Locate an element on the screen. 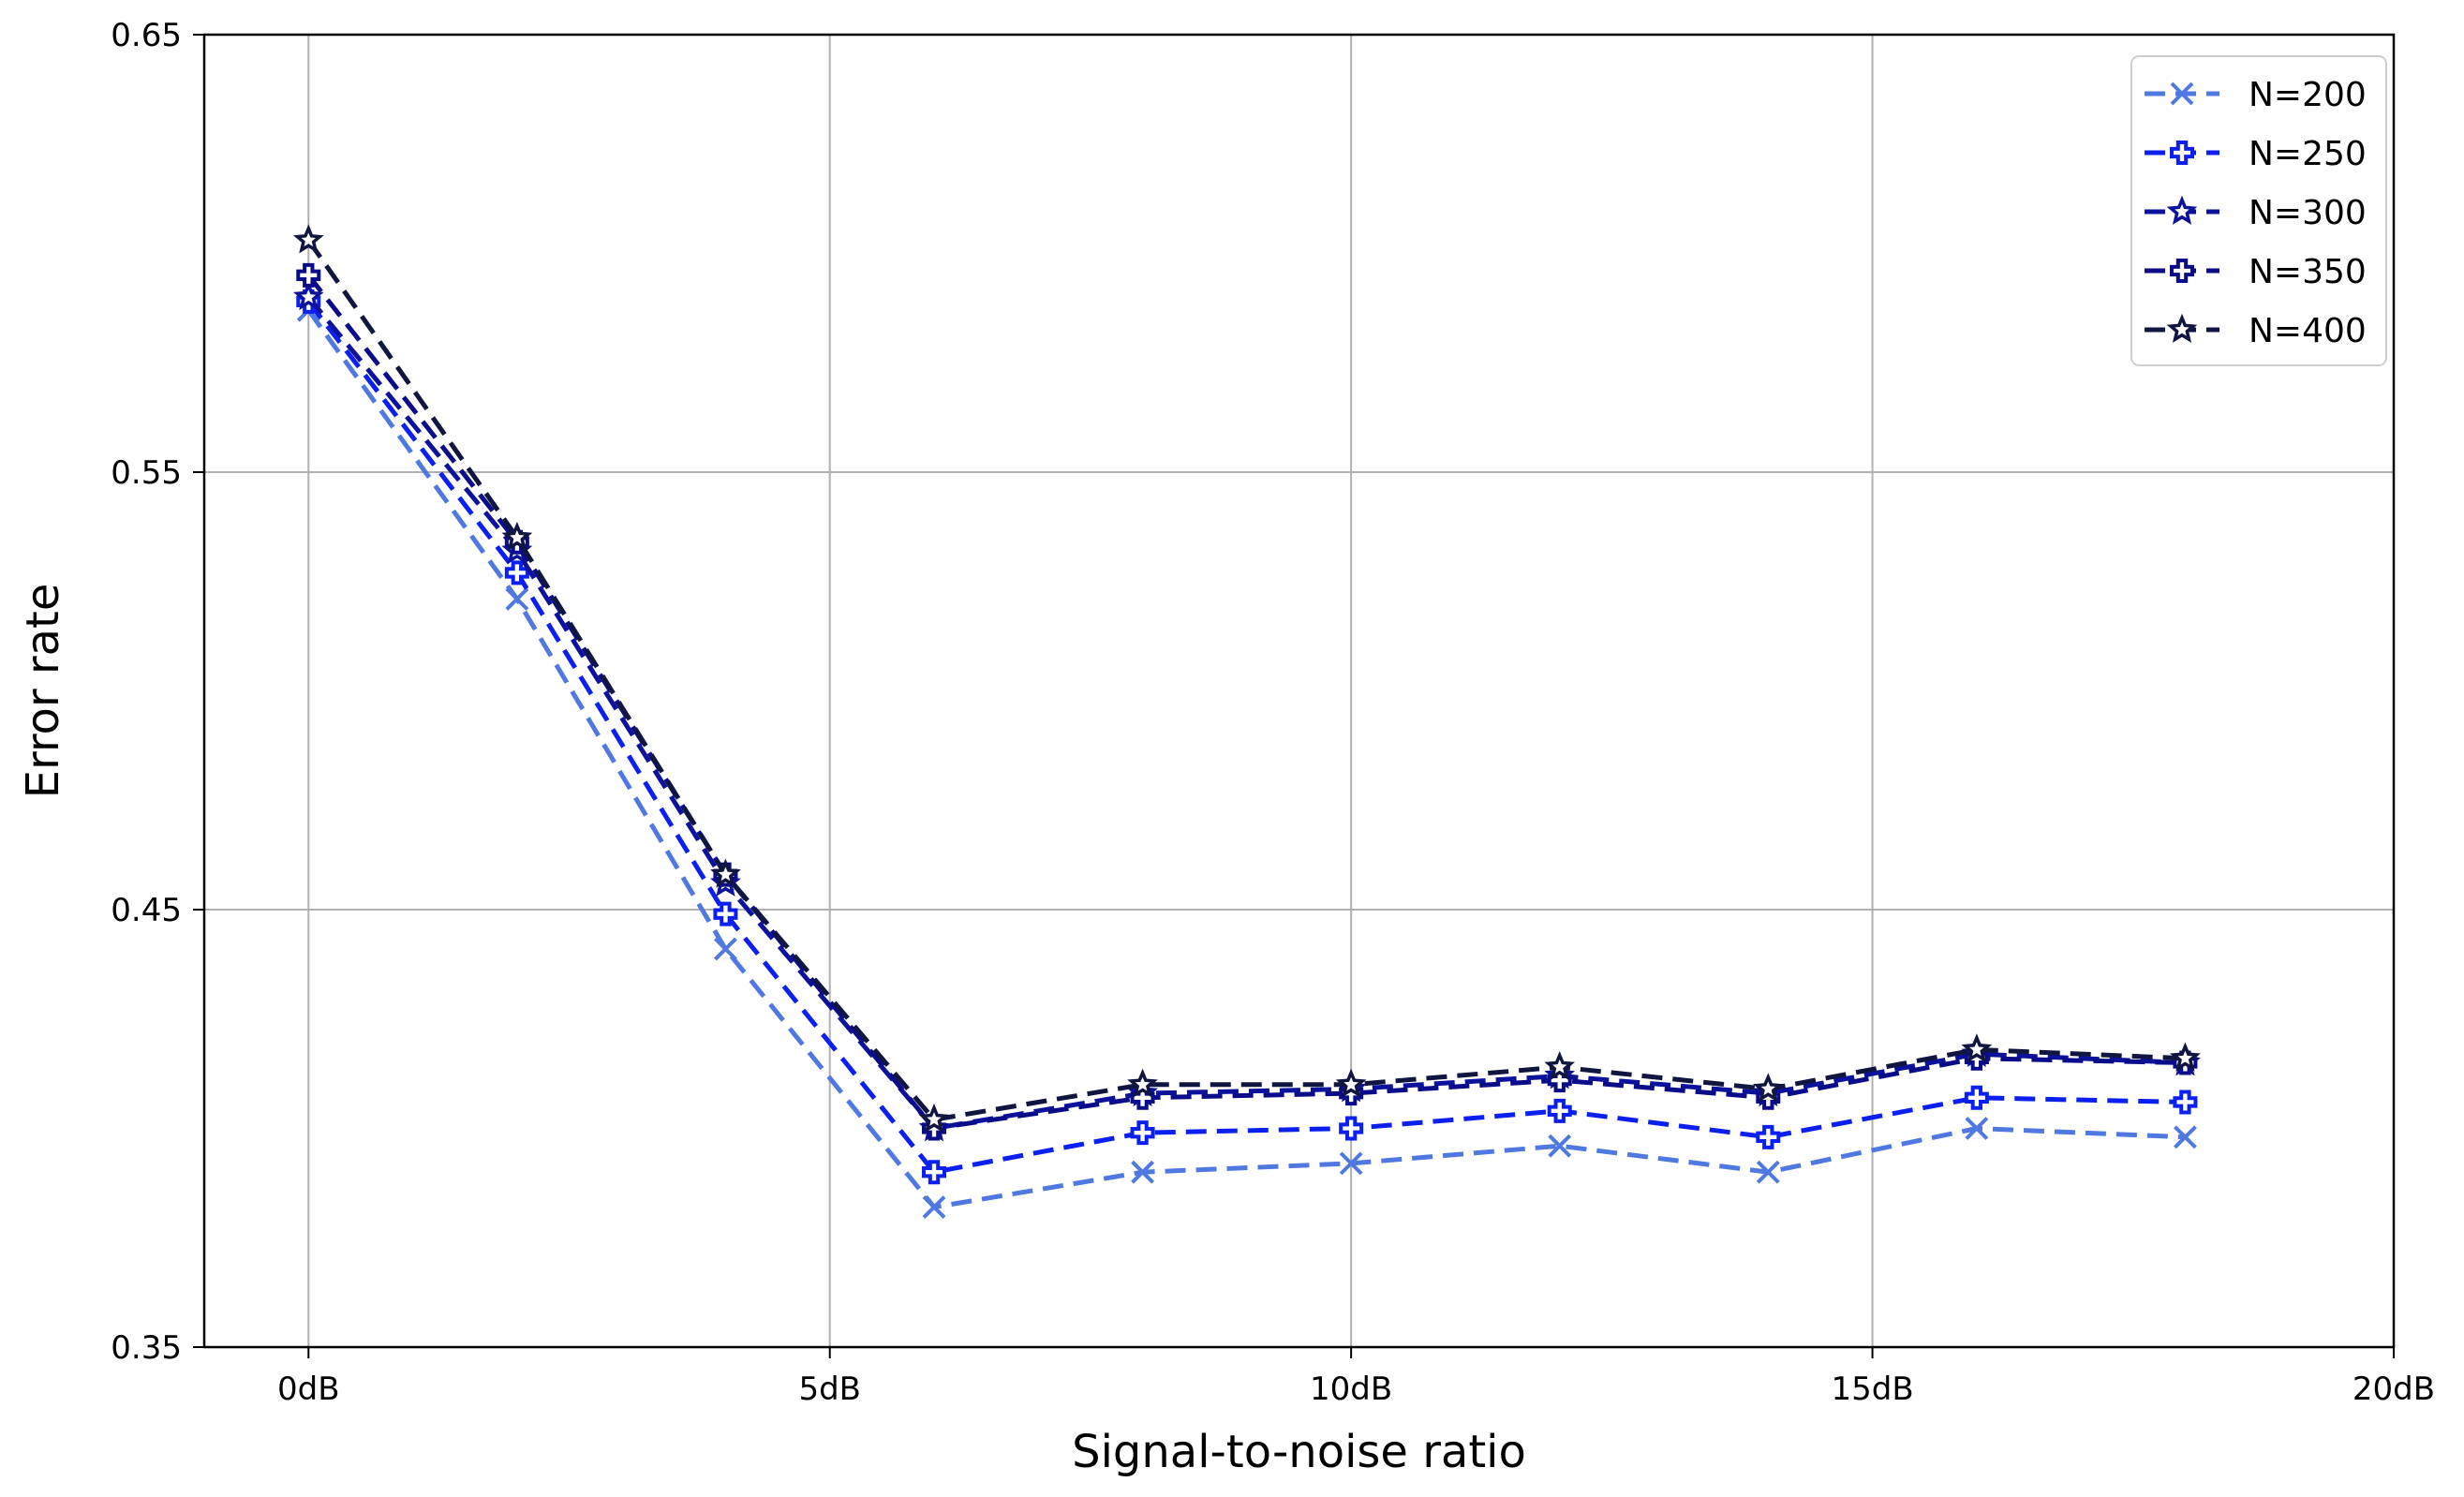 This screenshot has height=1497, width=2464. legend-item: N=300 is located at coordinates (2256, 213).